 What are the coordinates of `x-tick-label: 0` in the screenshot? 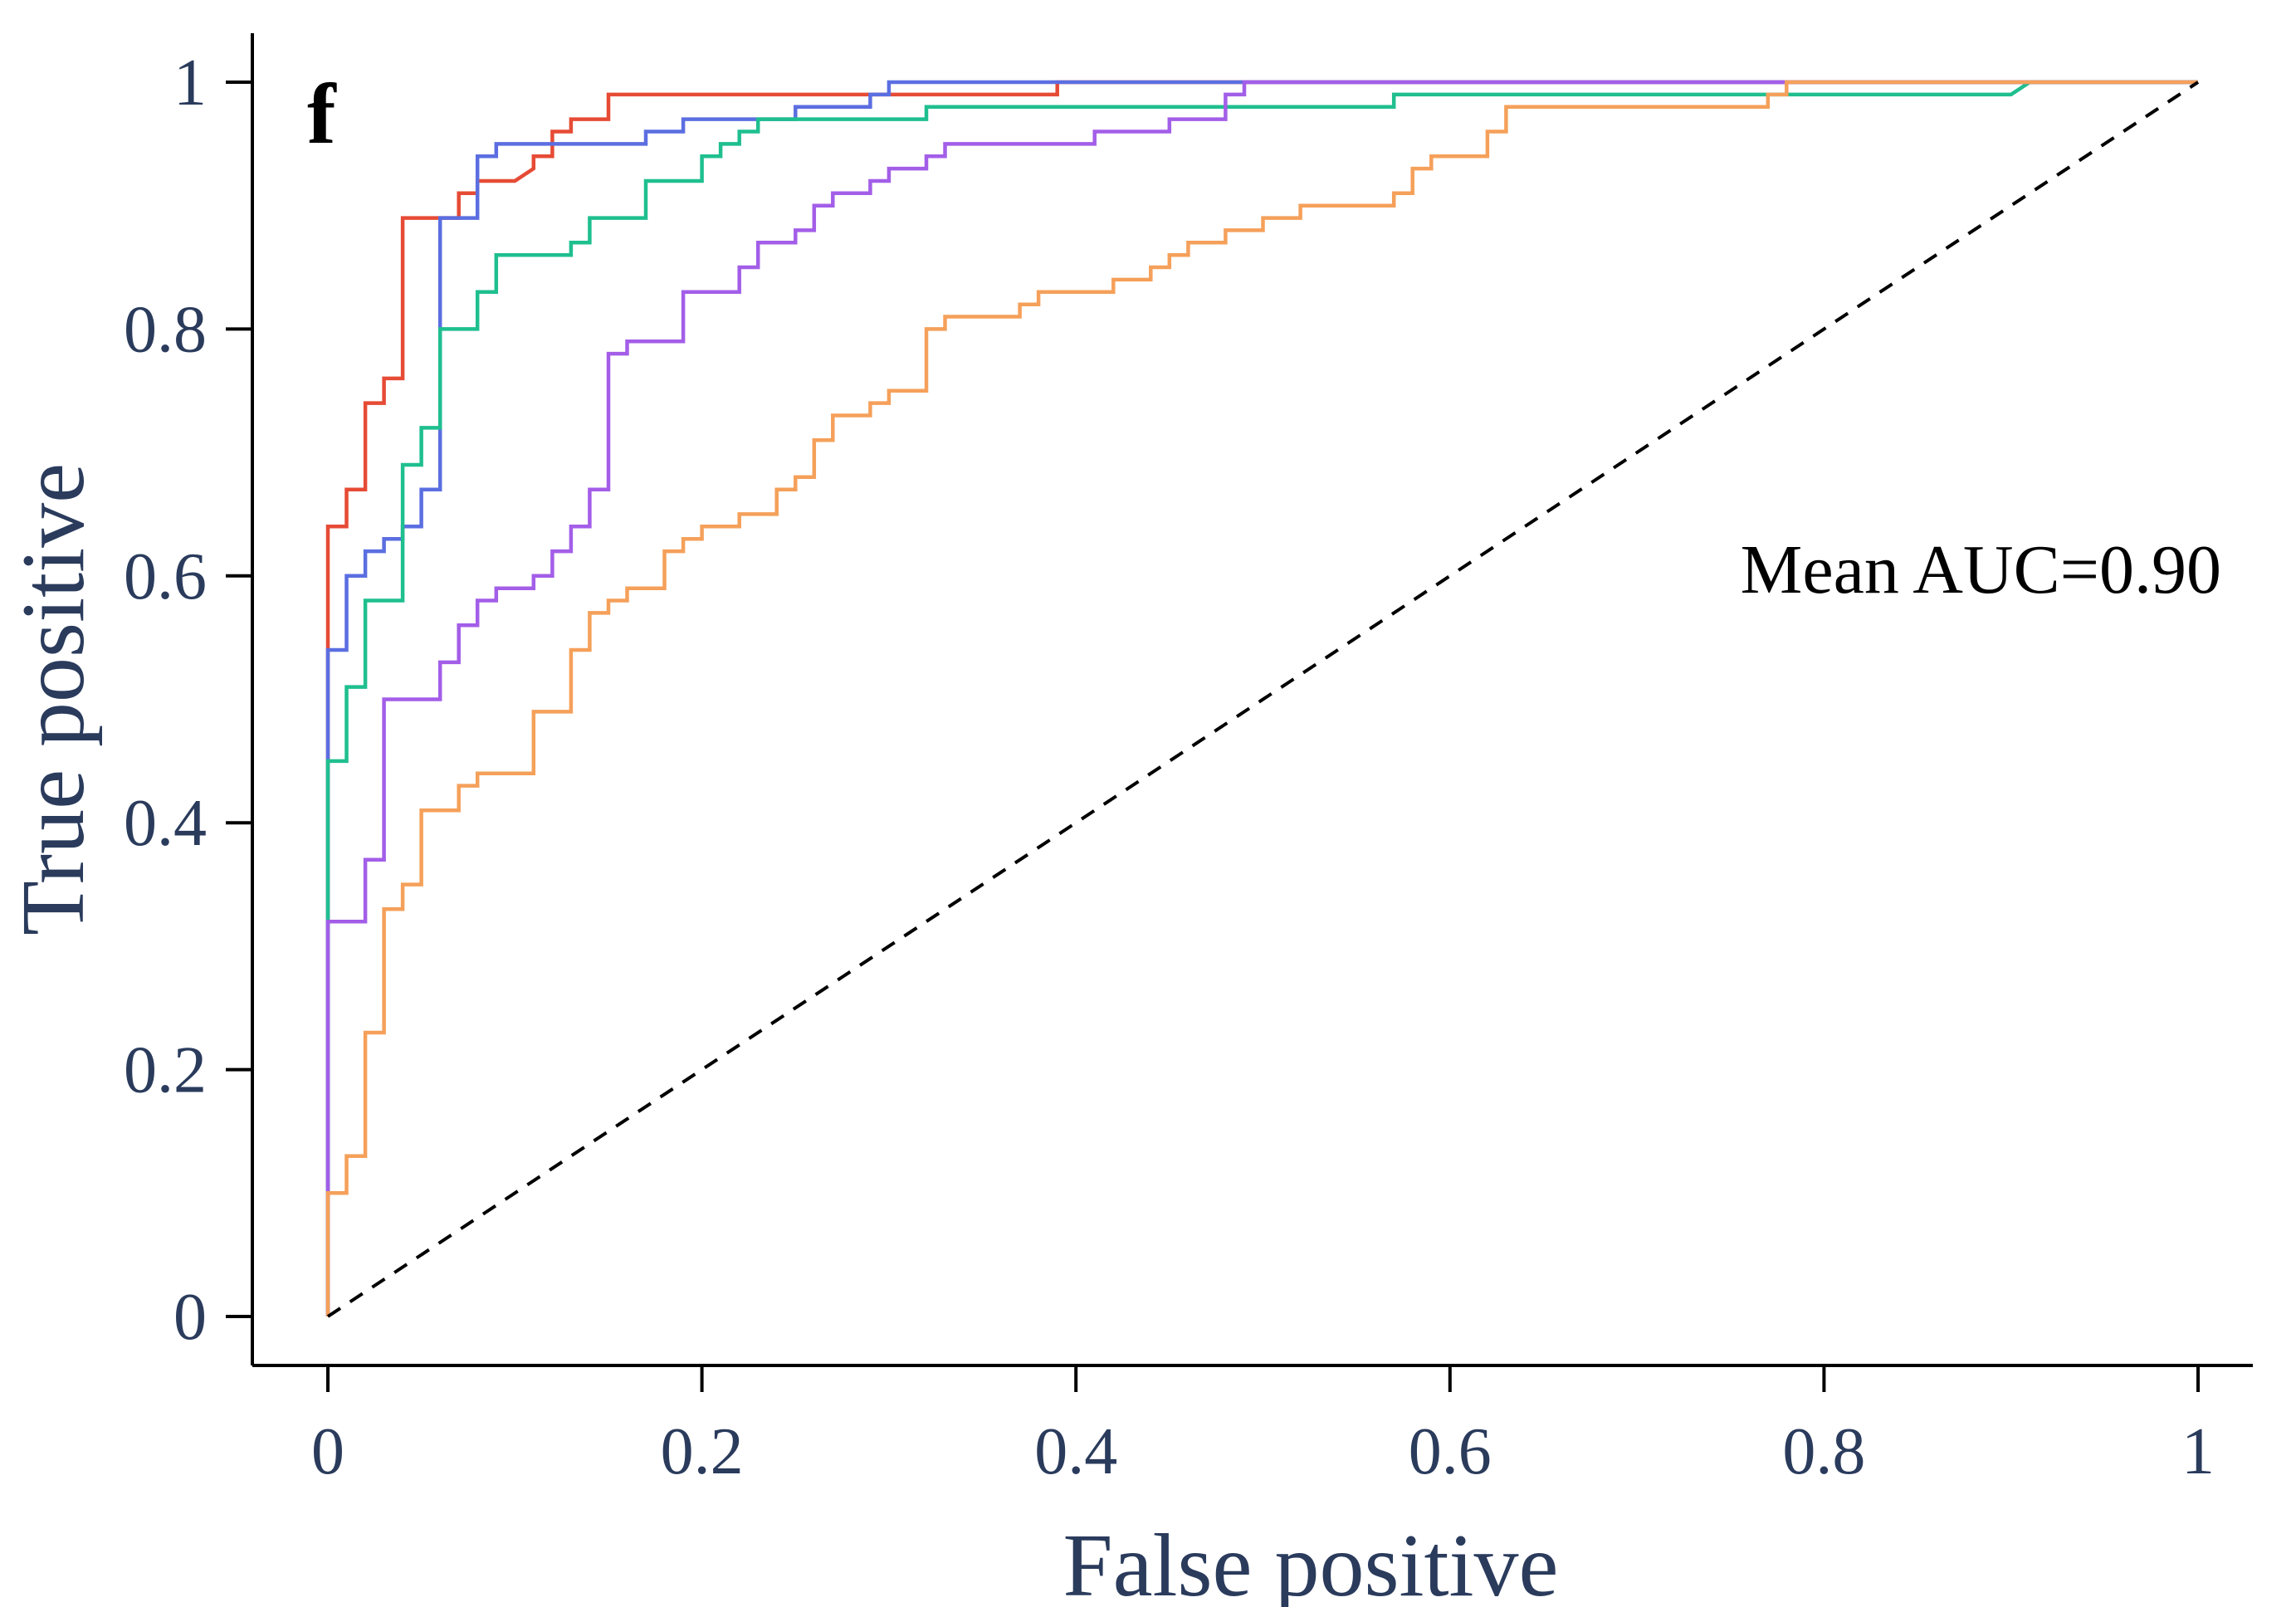 It's located at (327, 1451).